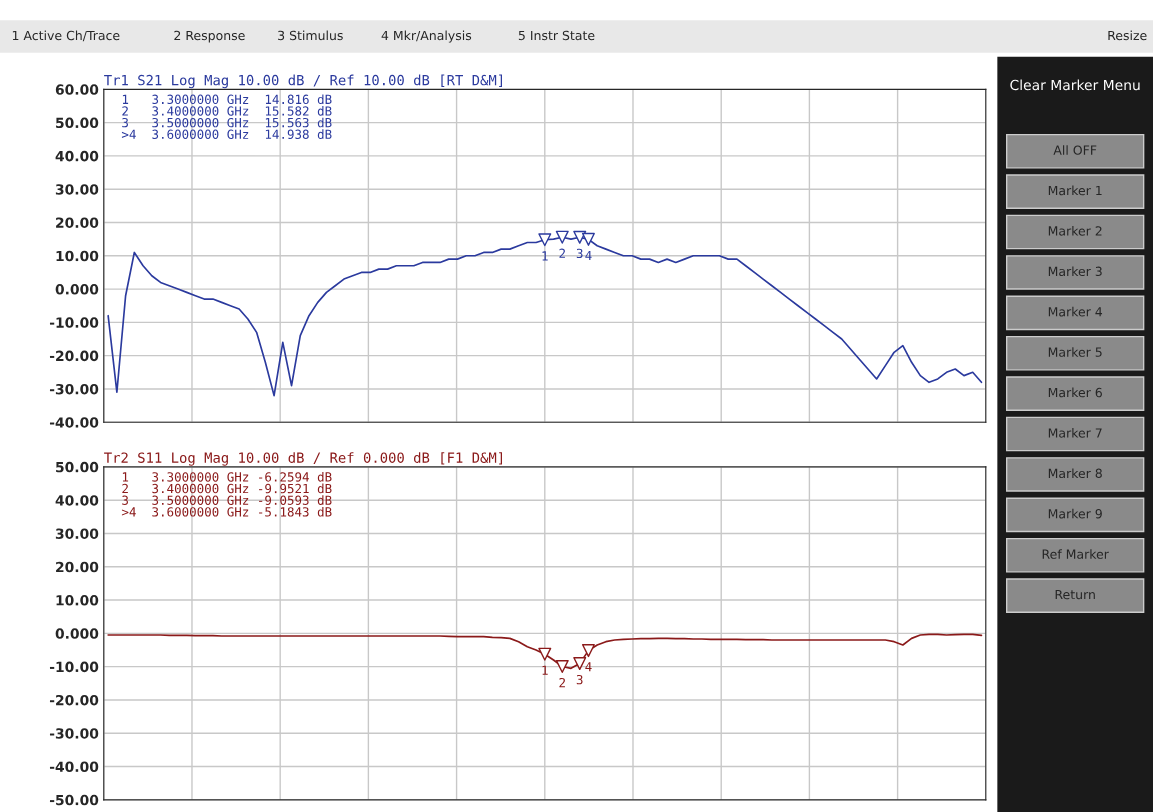 This screenshot has width=1153, height=812. Describe the element at coordinates (227, 111) in the screenshot. I see `annotation: 2 3.4000000 GHz 15.582 dB` at that location.